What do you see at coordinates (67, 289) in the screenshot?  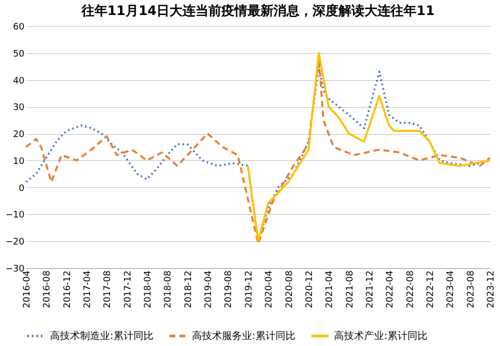 I see `x-tick-label: 2016-12` at bounding box center [67, 289].